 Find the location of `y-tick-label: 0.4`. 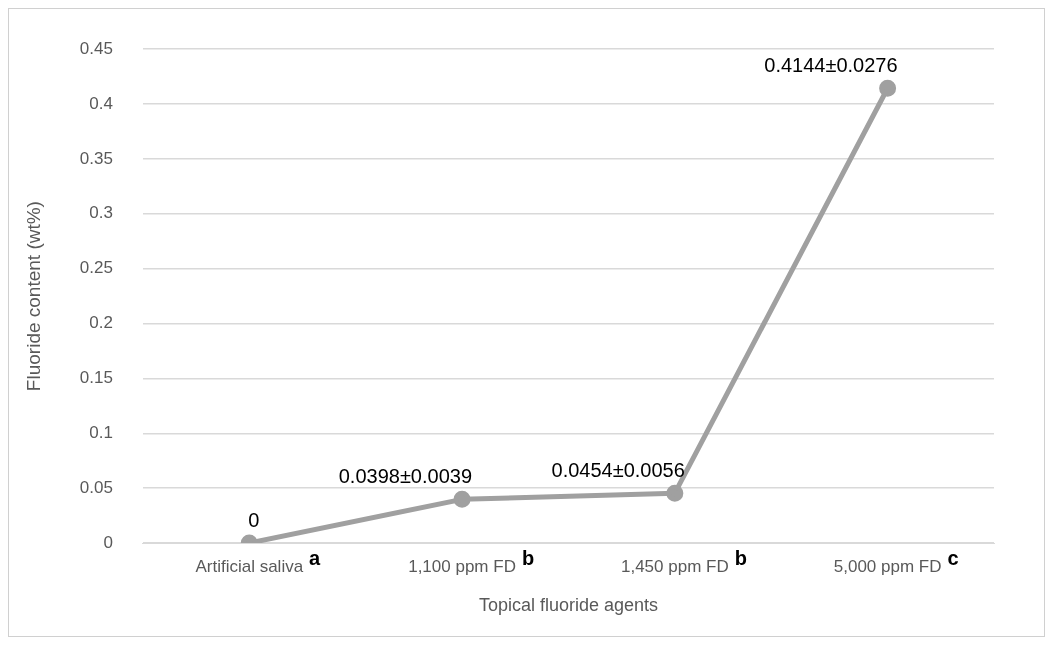

y-tick-label: 0.4 is located at coordinates (101, 103).